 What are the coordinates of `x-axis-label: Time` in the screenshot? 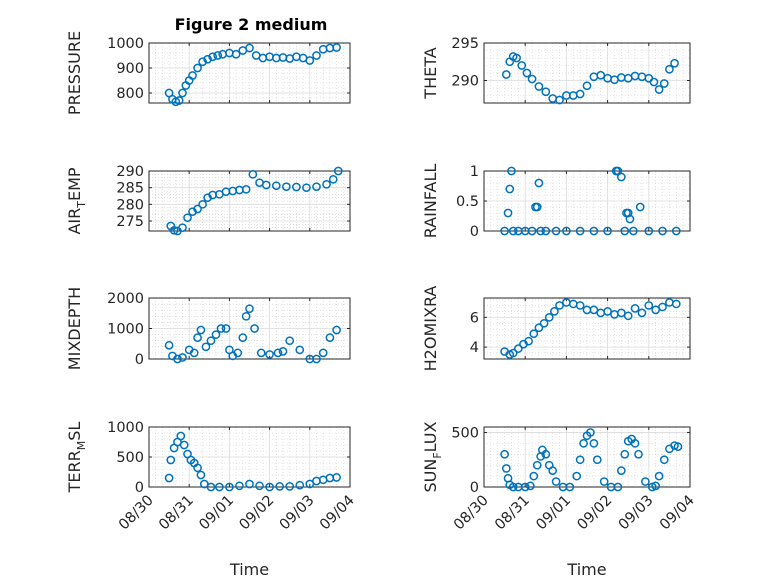 It's located at (586, 569).